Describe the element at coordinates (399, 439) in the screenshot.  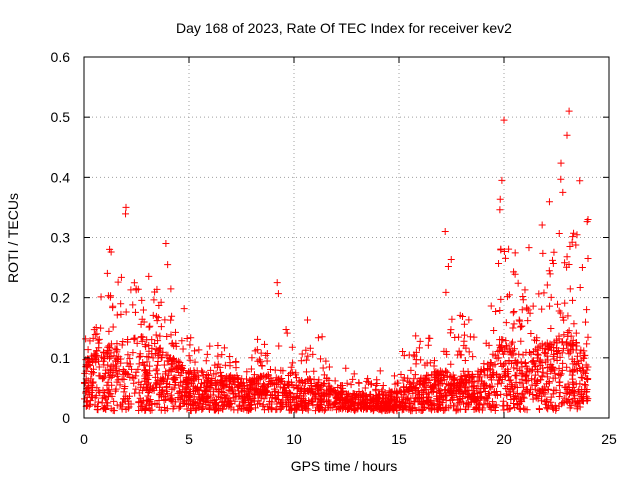
I see `x-tick-label: 15` at that location.